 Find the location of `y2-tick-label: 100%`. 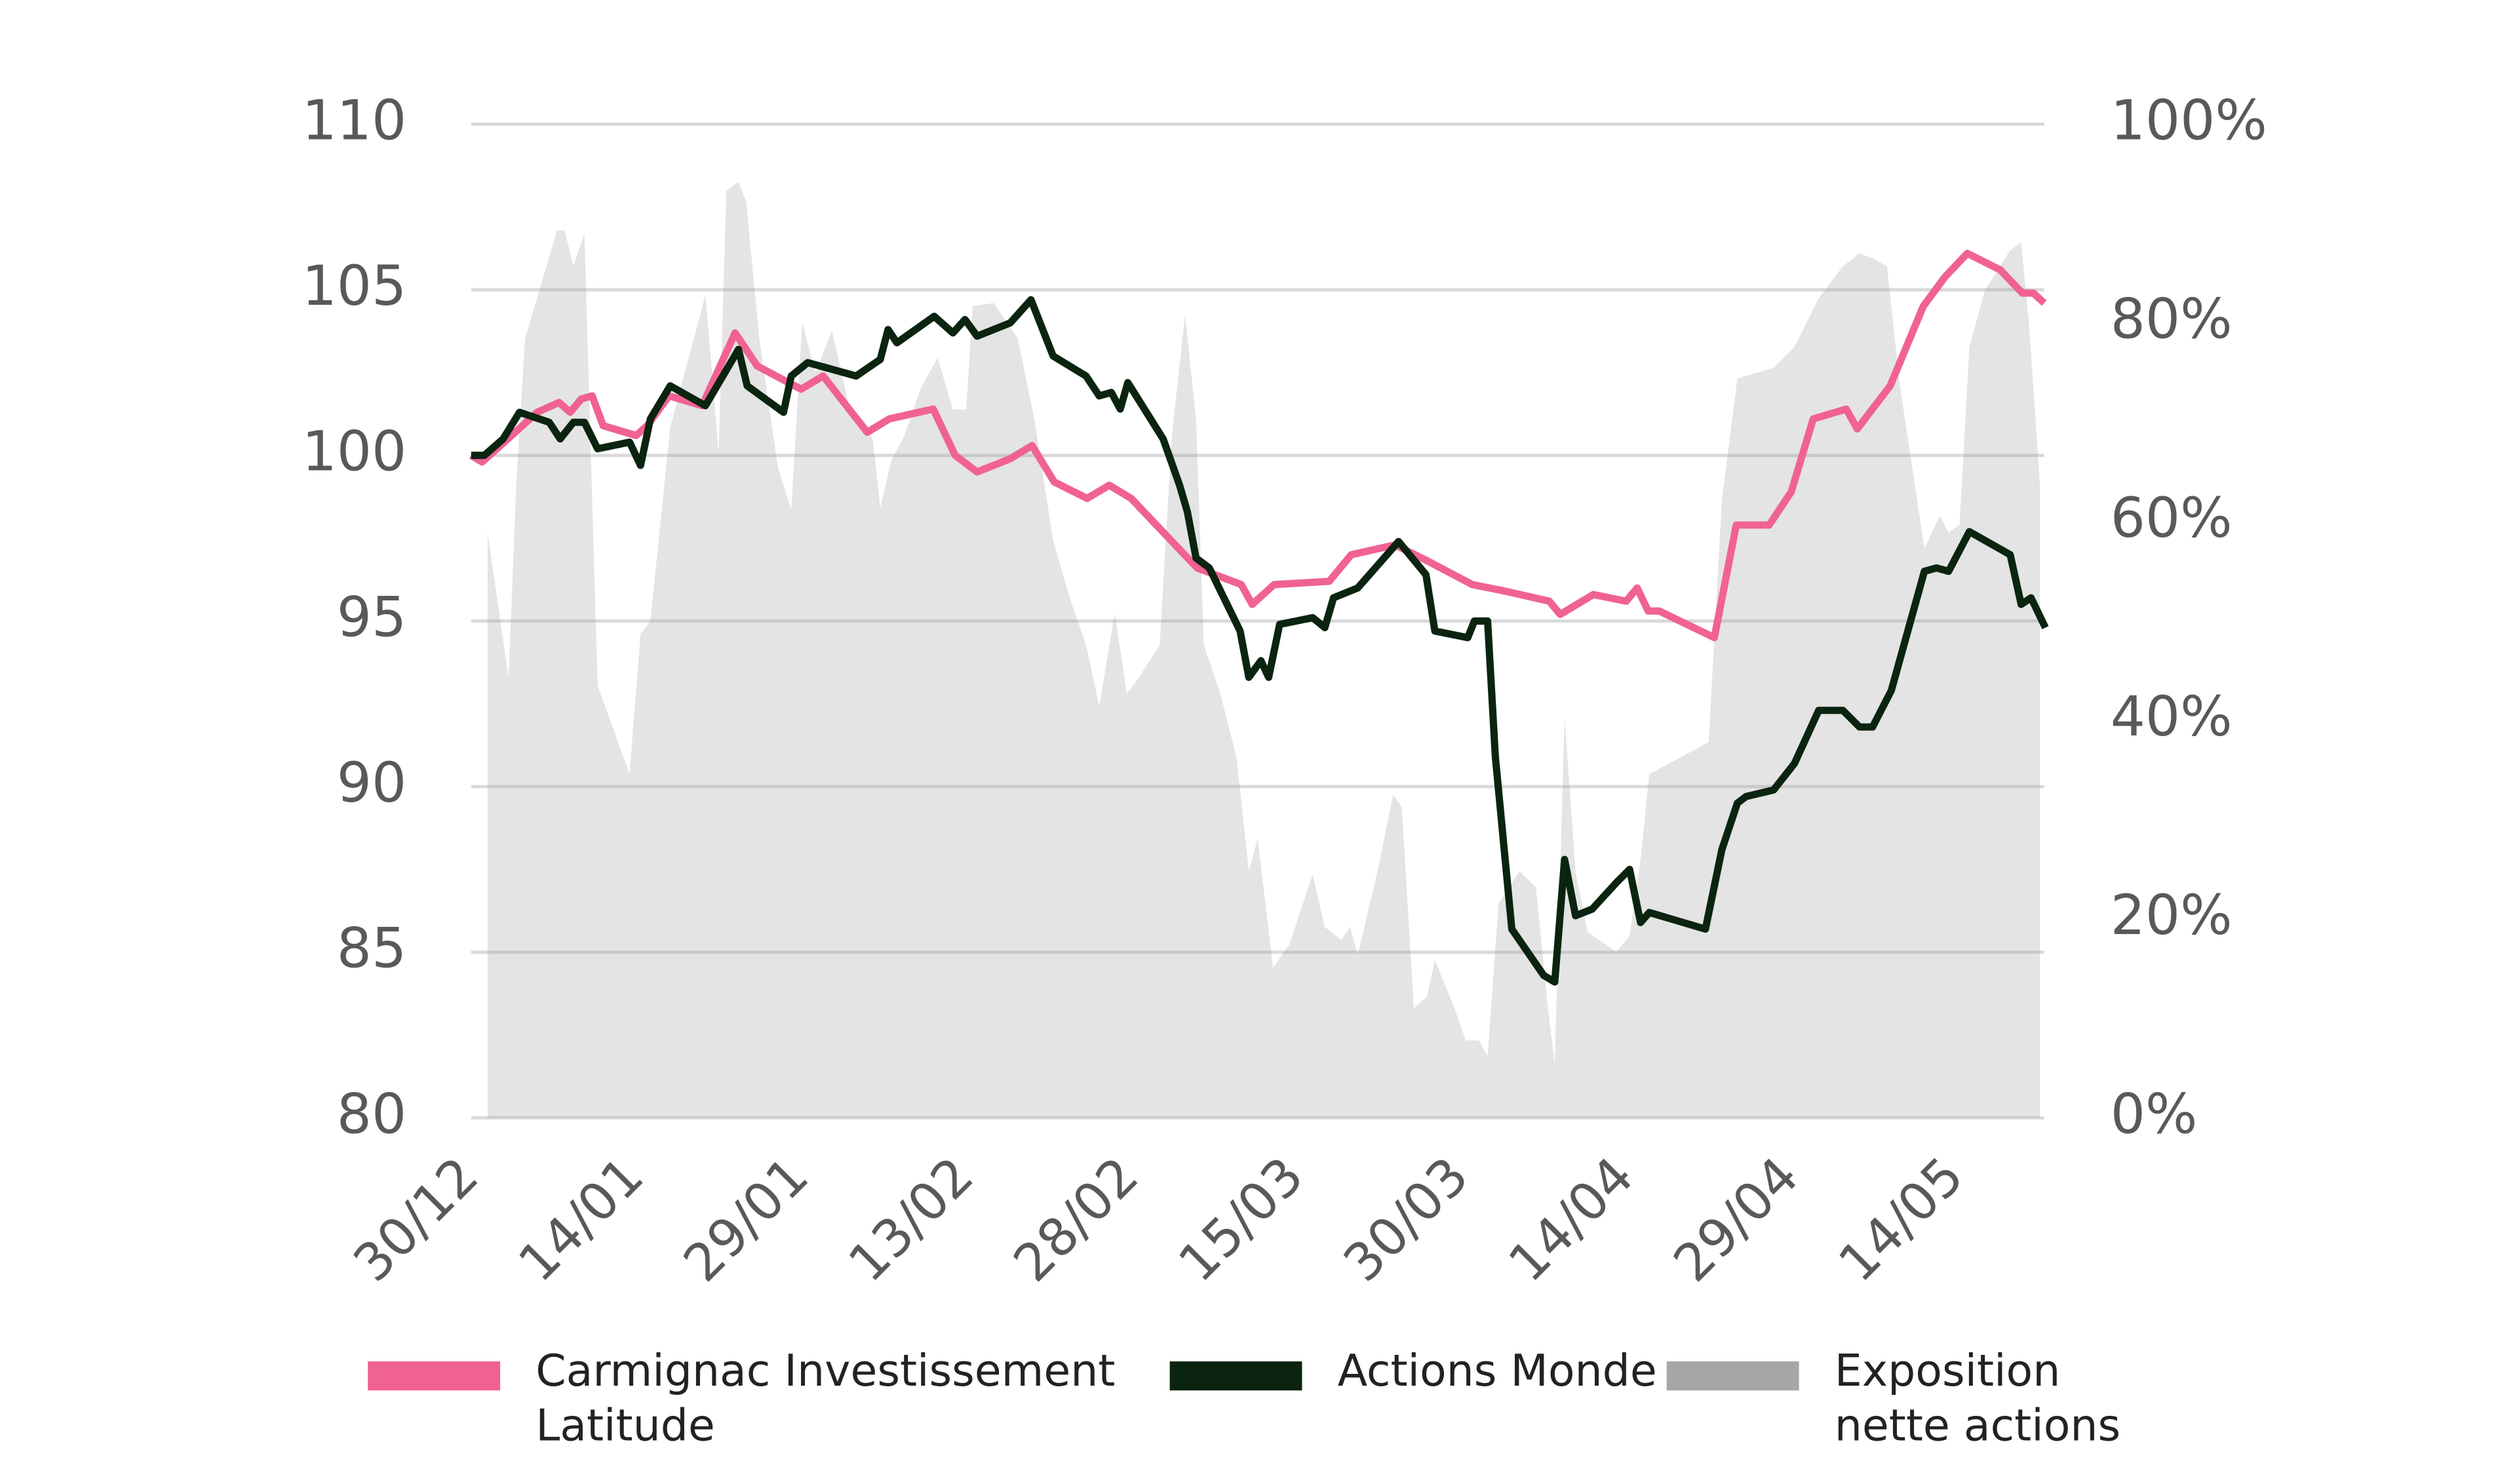

y2-tick-label: 100% is located at coordinates (2189, 120).